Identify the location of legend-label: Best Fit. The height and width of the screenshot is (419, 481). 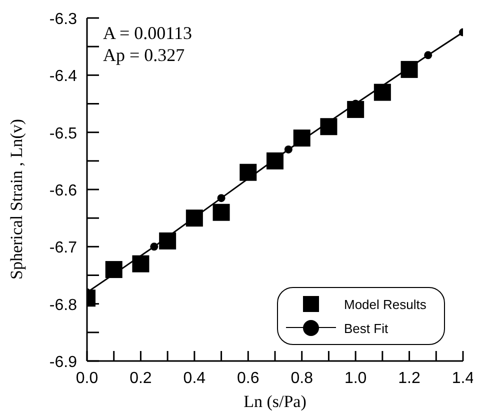
(366, 328).